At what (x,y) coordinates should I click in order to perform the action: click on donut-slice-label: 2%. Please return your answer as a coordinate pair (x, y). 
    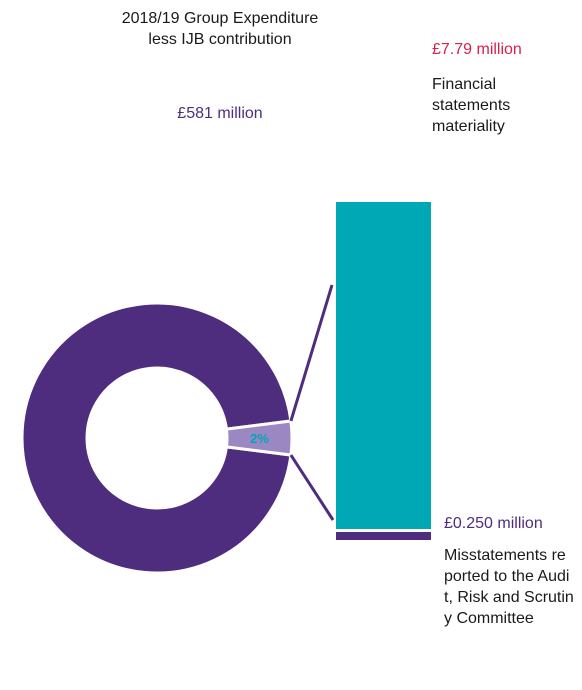
    Looking at the image, I should click on (259, 438).